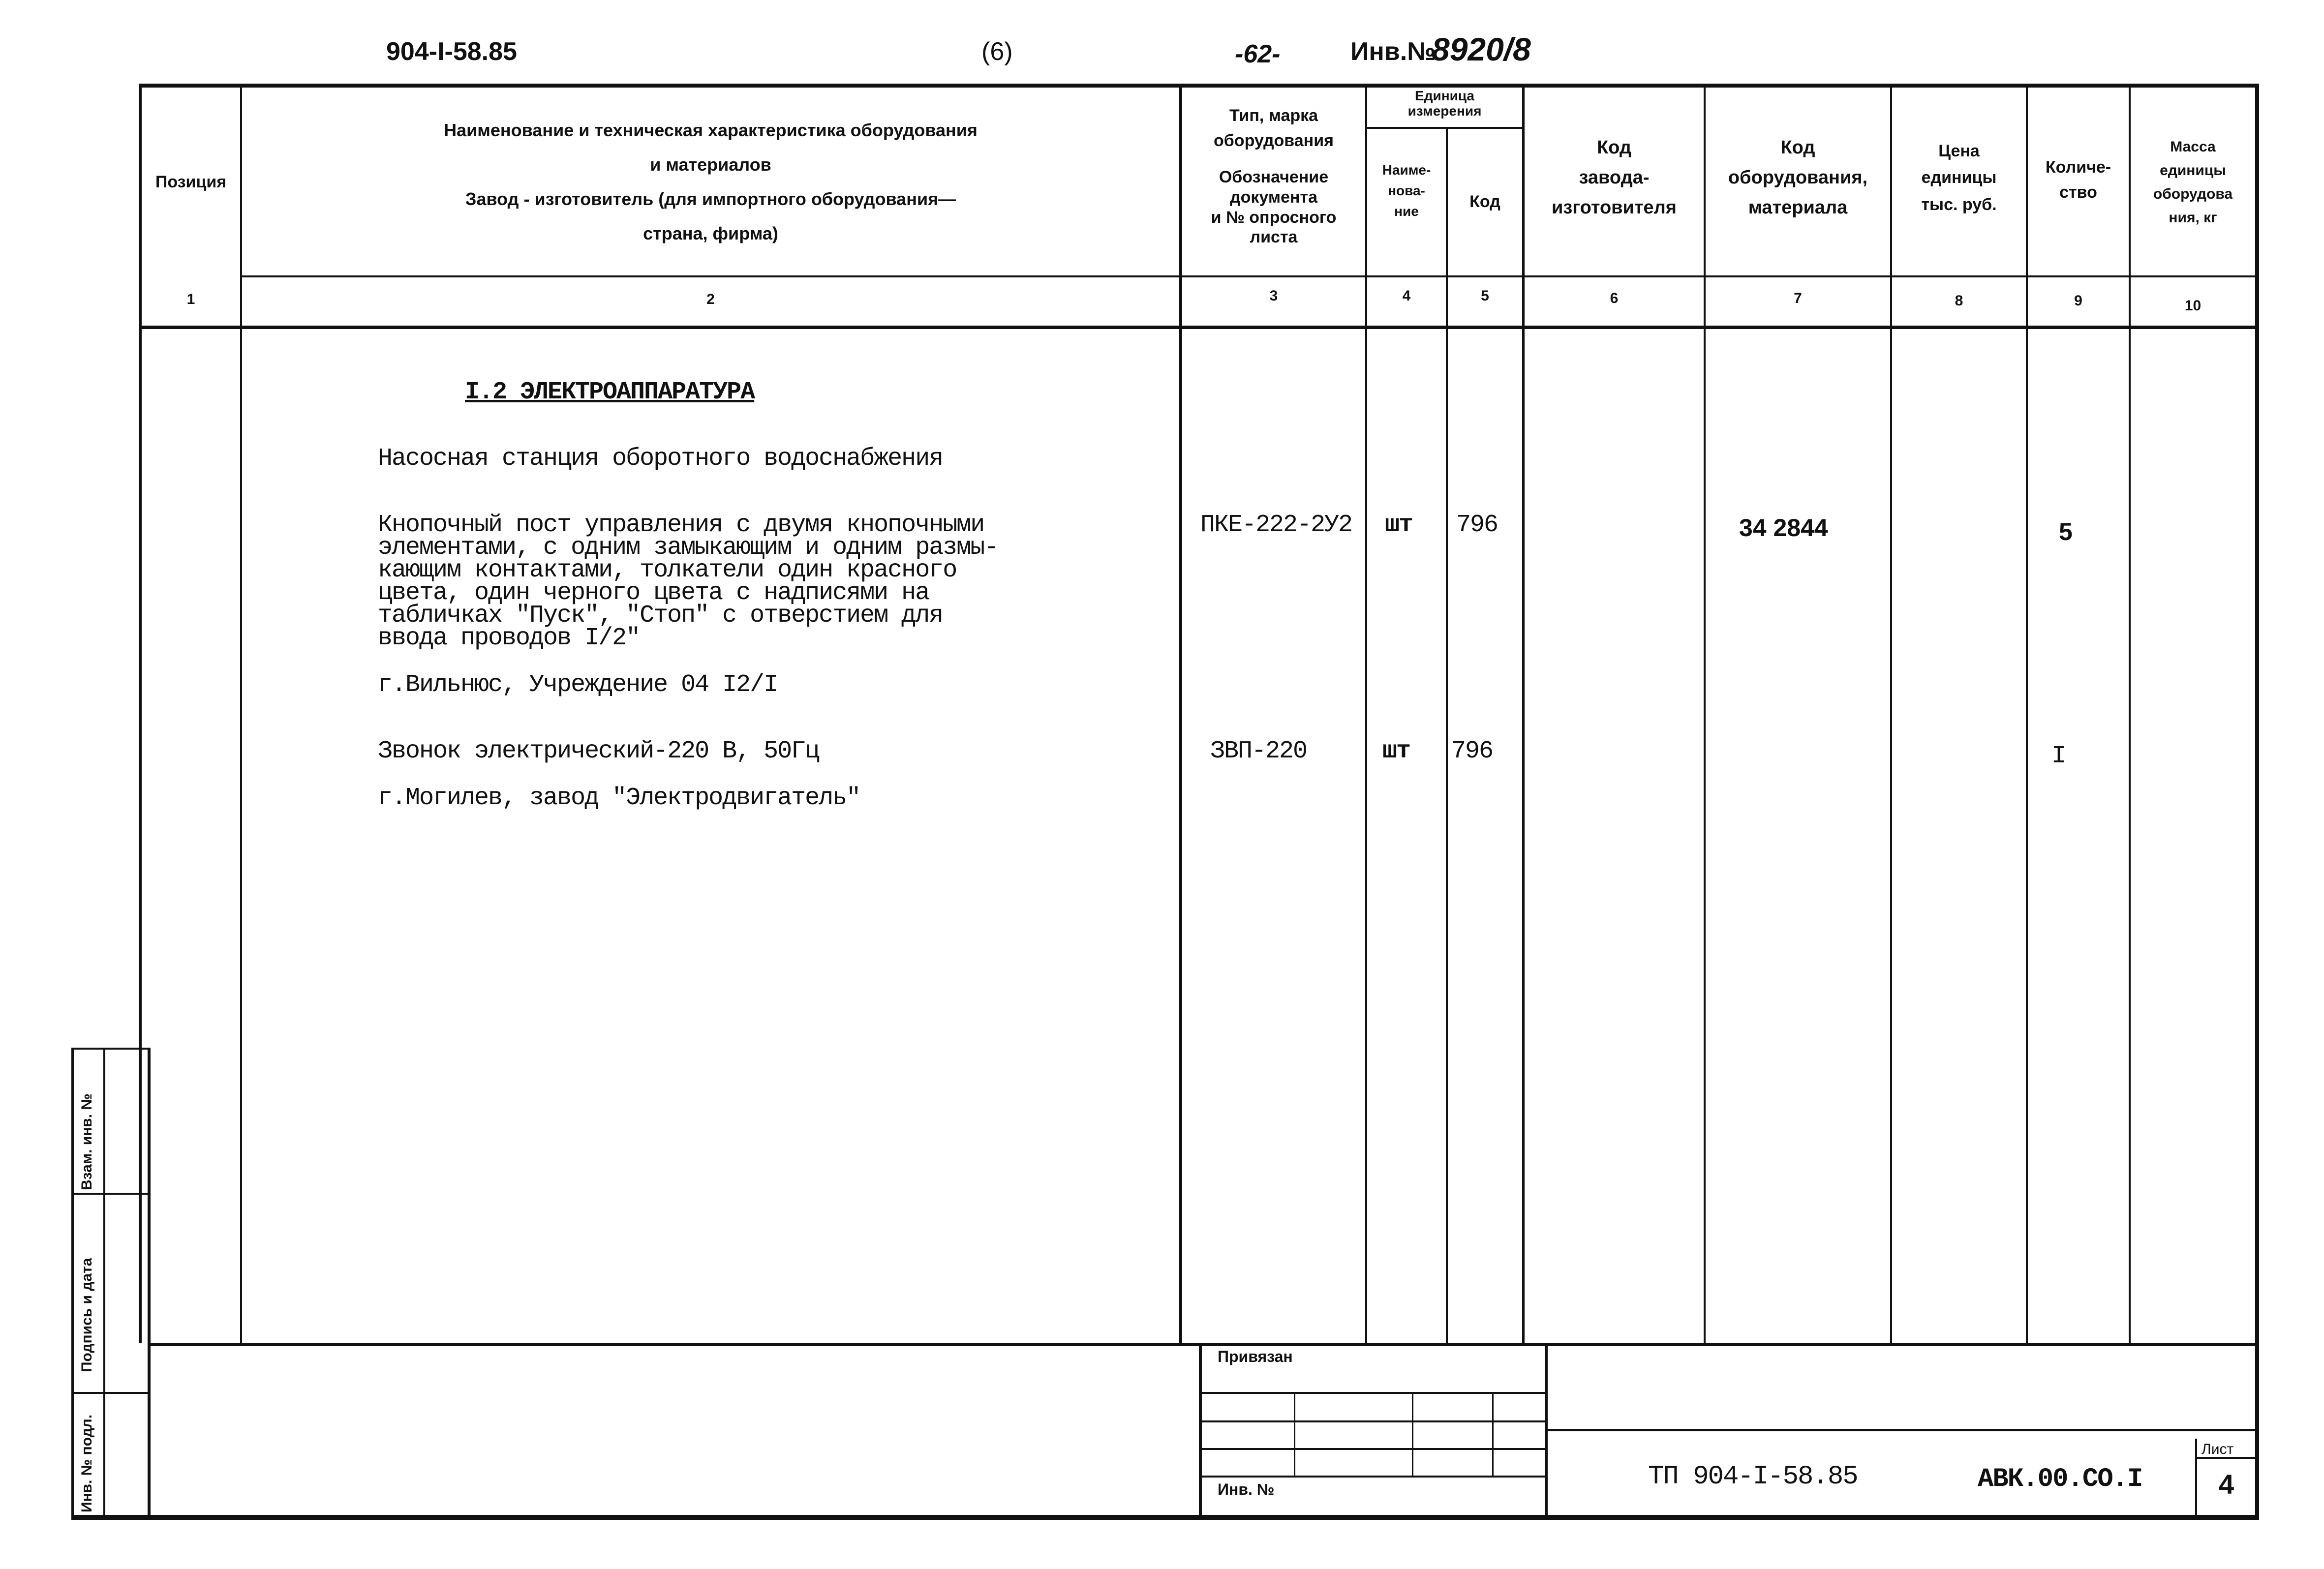  Describe the element at coordinates (1481, 49) in the screenshot. I see `inv-number: 8920/8` at that location.